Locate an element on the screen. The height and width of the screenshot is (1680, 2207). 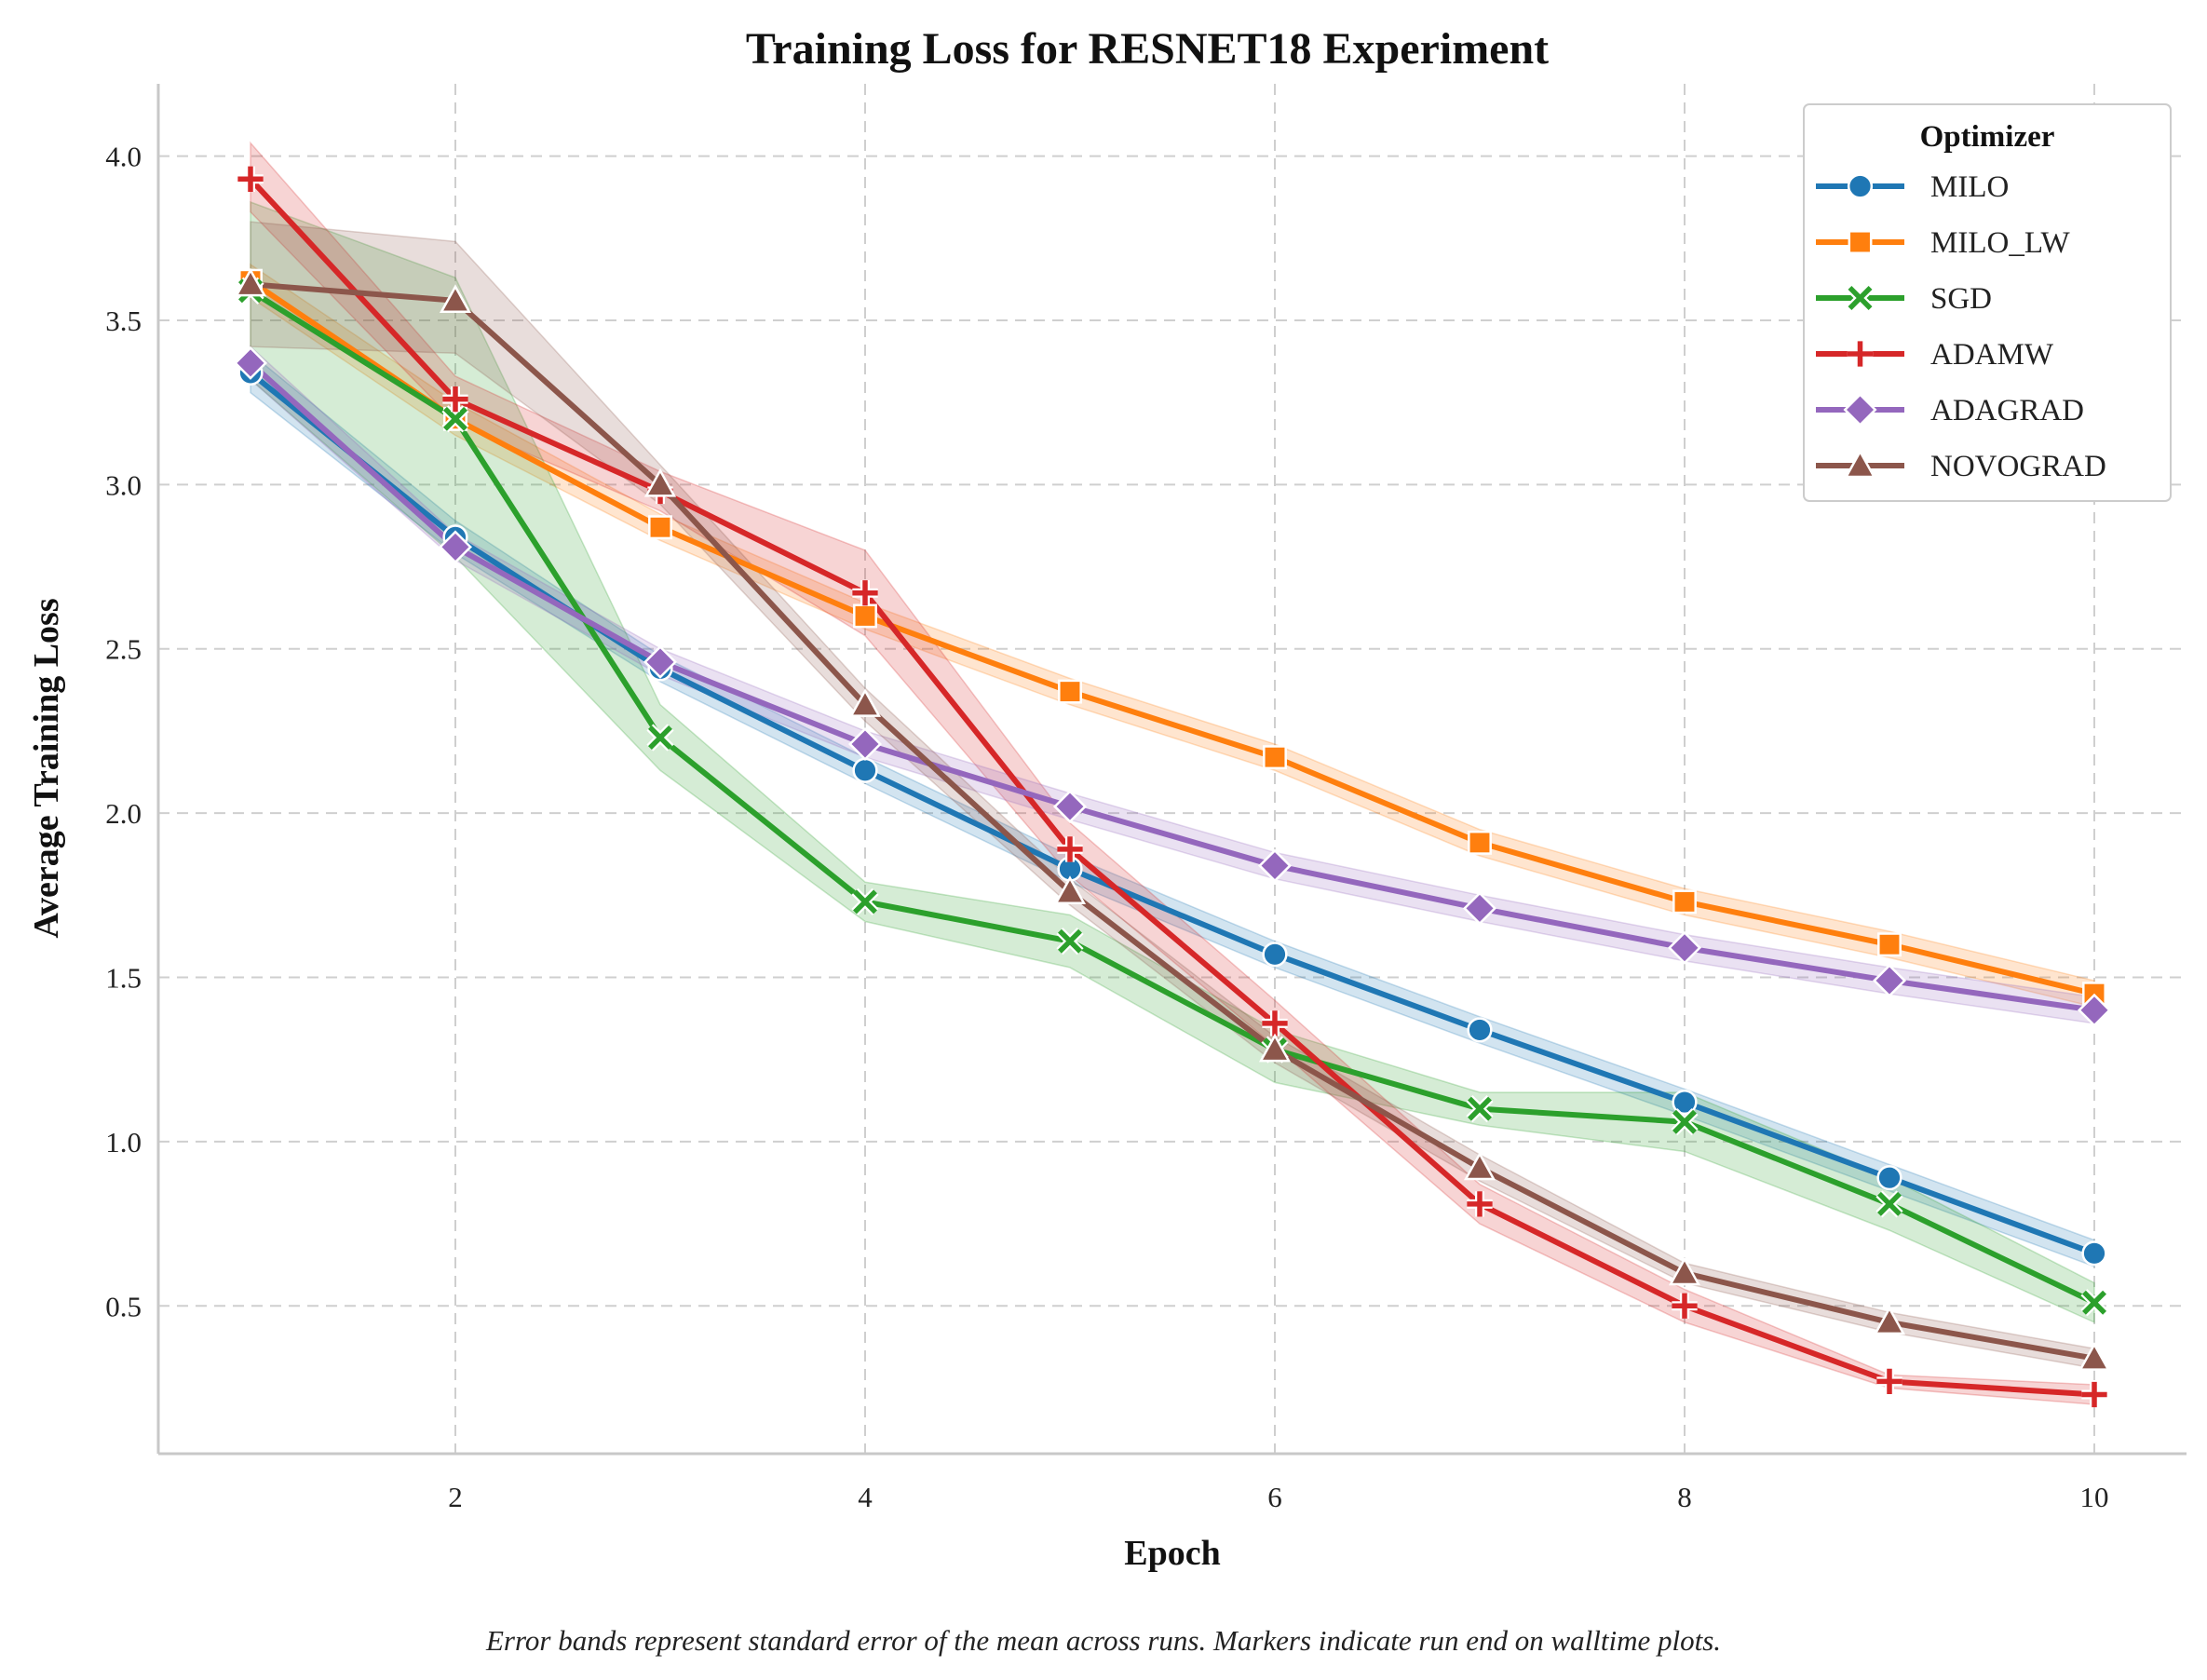
legend-entry-adamw: ADAMW is located at coordinates (1935, 355).